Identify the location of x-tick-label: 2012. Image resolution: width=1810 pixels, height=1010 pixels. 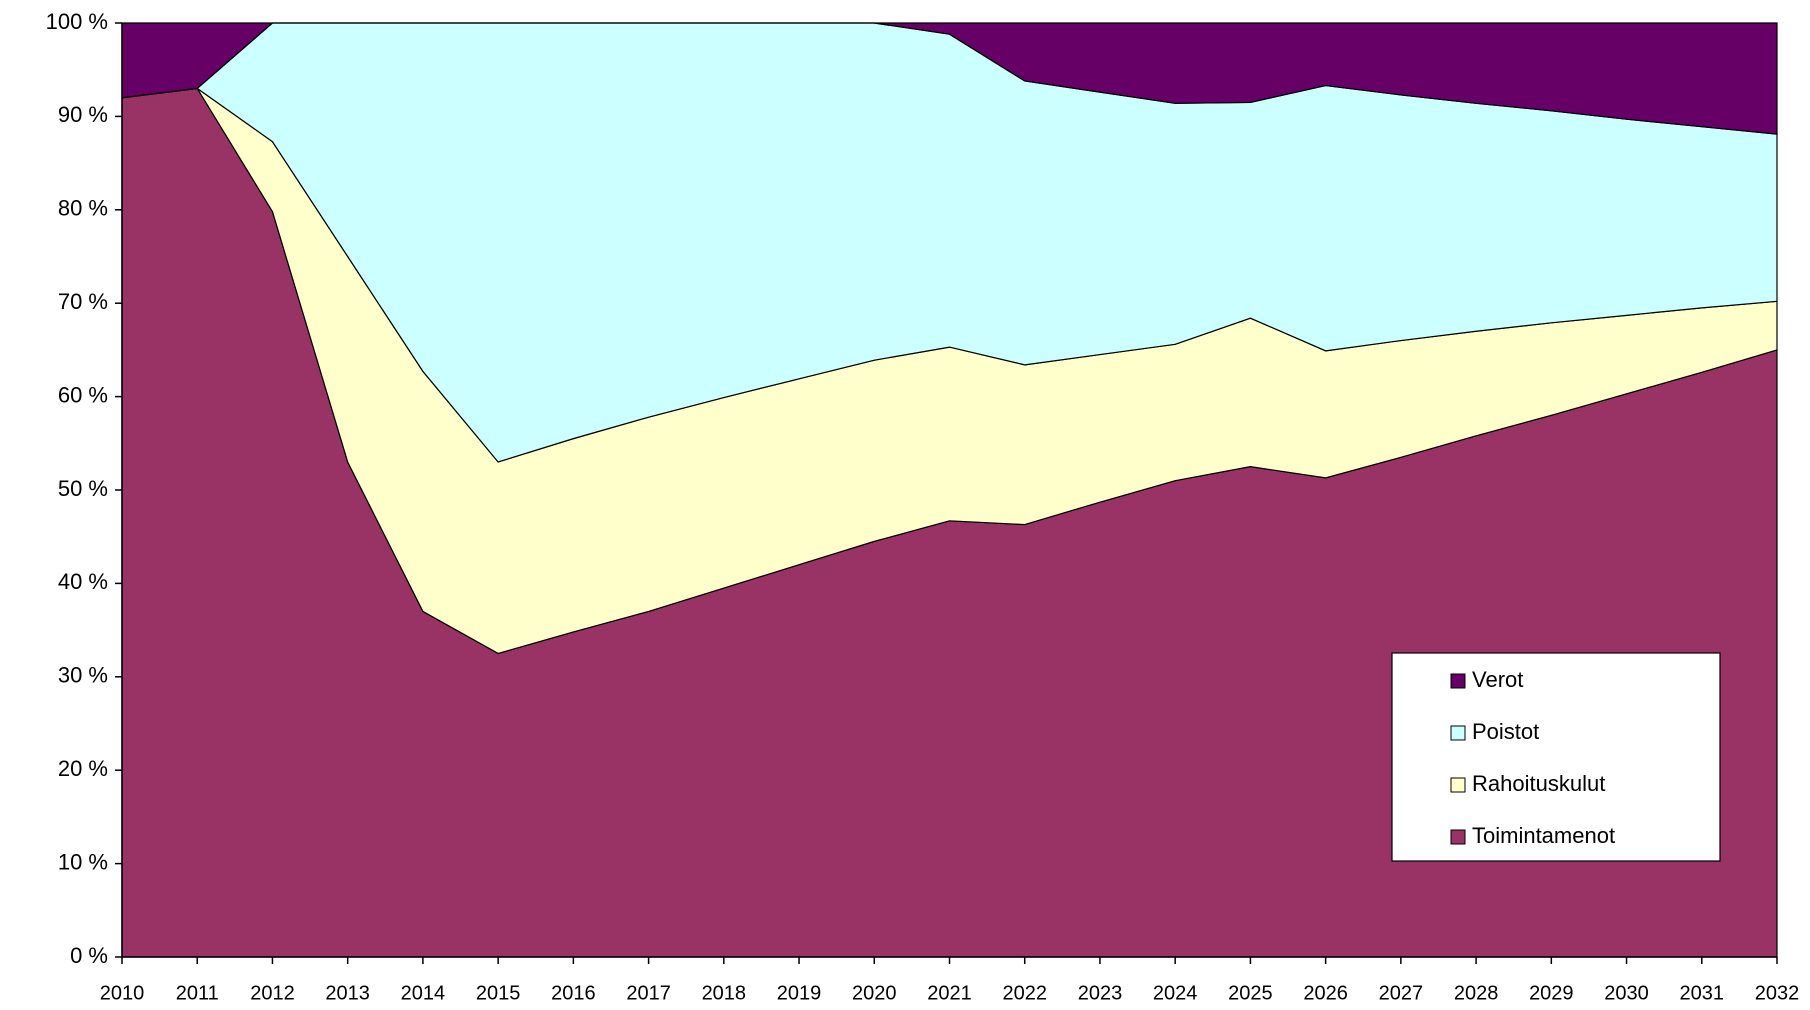
(272, 993).